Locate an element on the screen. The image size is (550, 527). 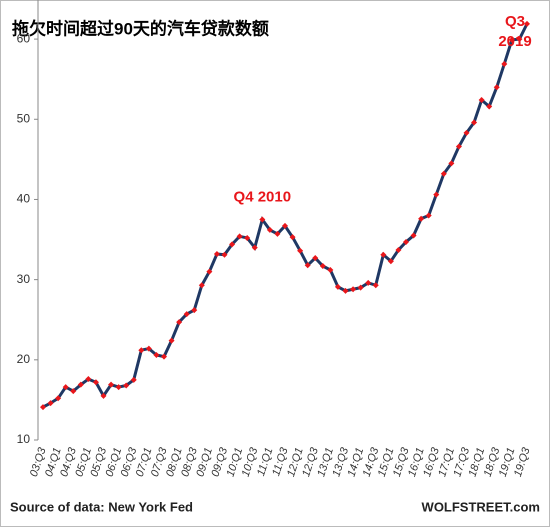
y-tick-label: 20 is located at coordinates (24, 359).